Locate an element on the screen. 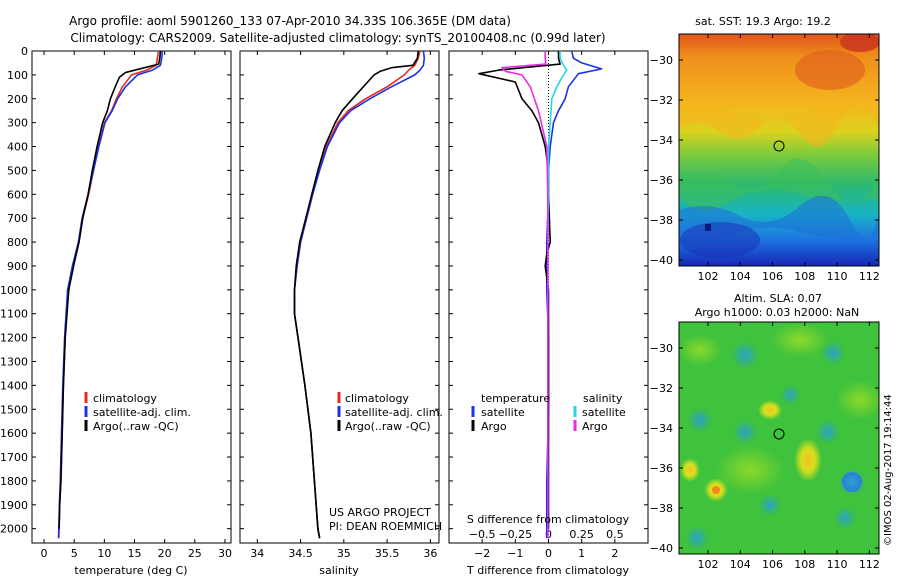  sla-heatmap is located at coordinates (779, 438).